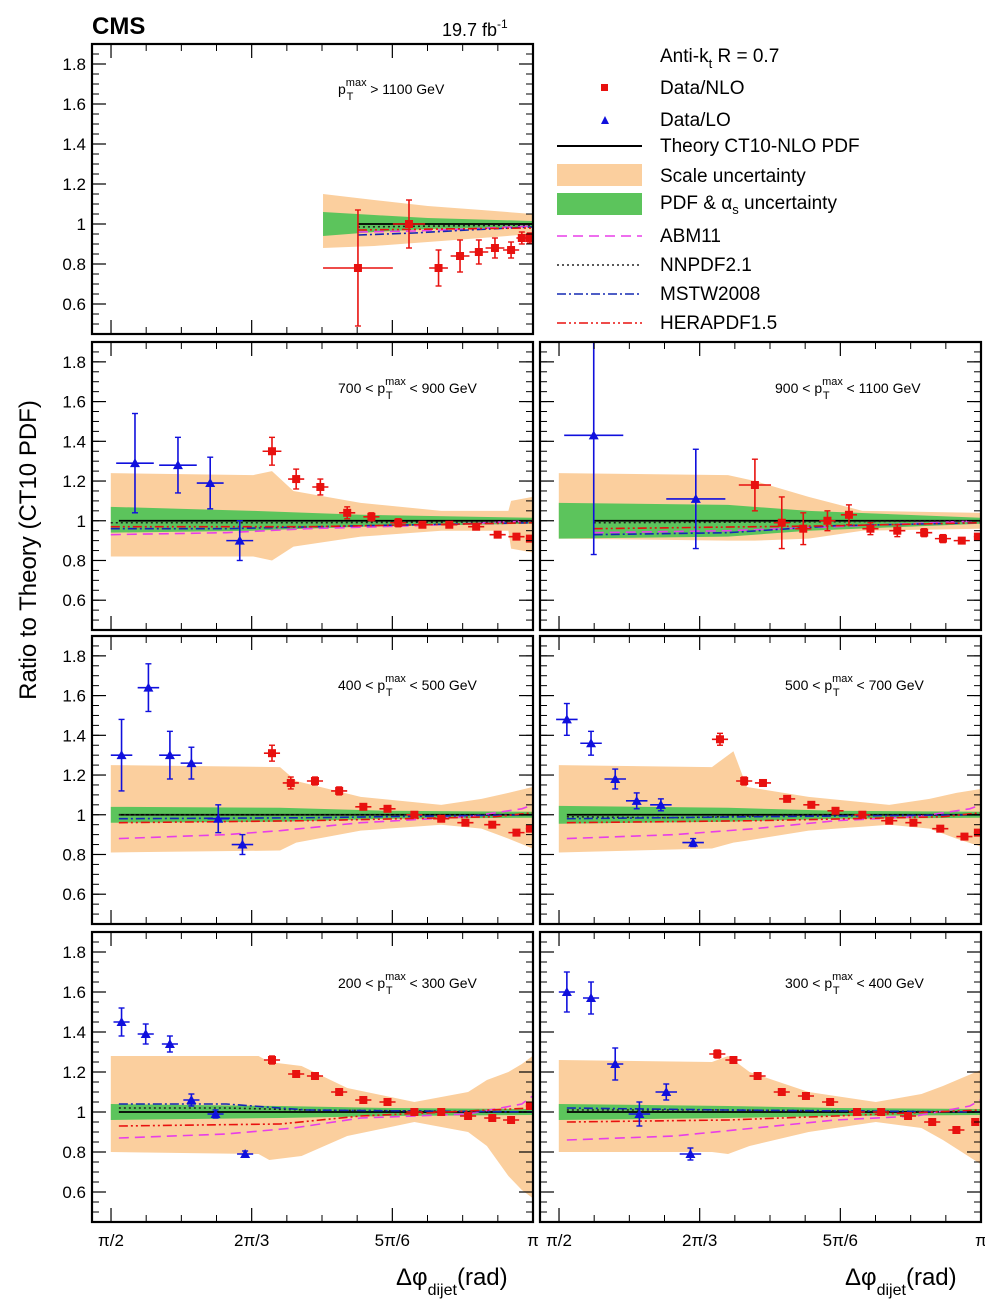  What do you see at coordinates (74, 775) in the screenshot?
I see `y-tick-label: 1.2` at bounding box center [74, 775].